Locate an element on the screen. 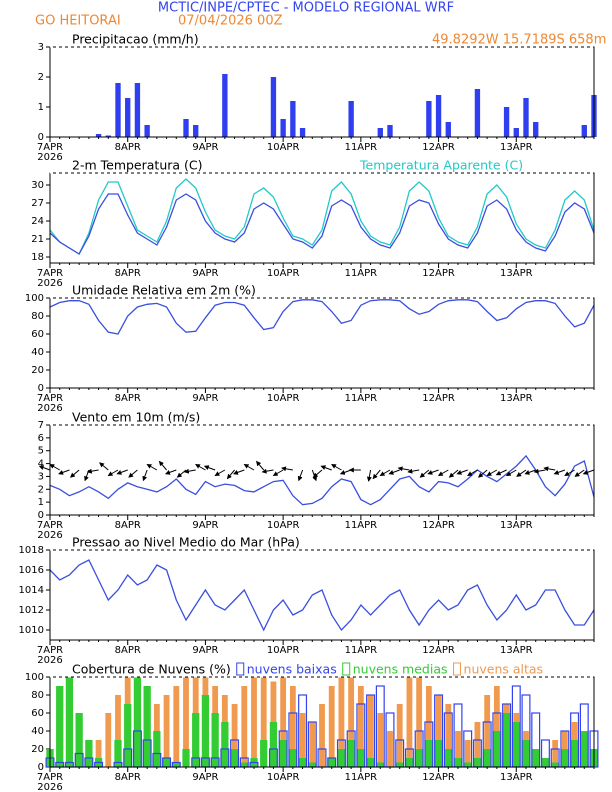  y-tick-label: 30 is located at coordinates (37, 185).